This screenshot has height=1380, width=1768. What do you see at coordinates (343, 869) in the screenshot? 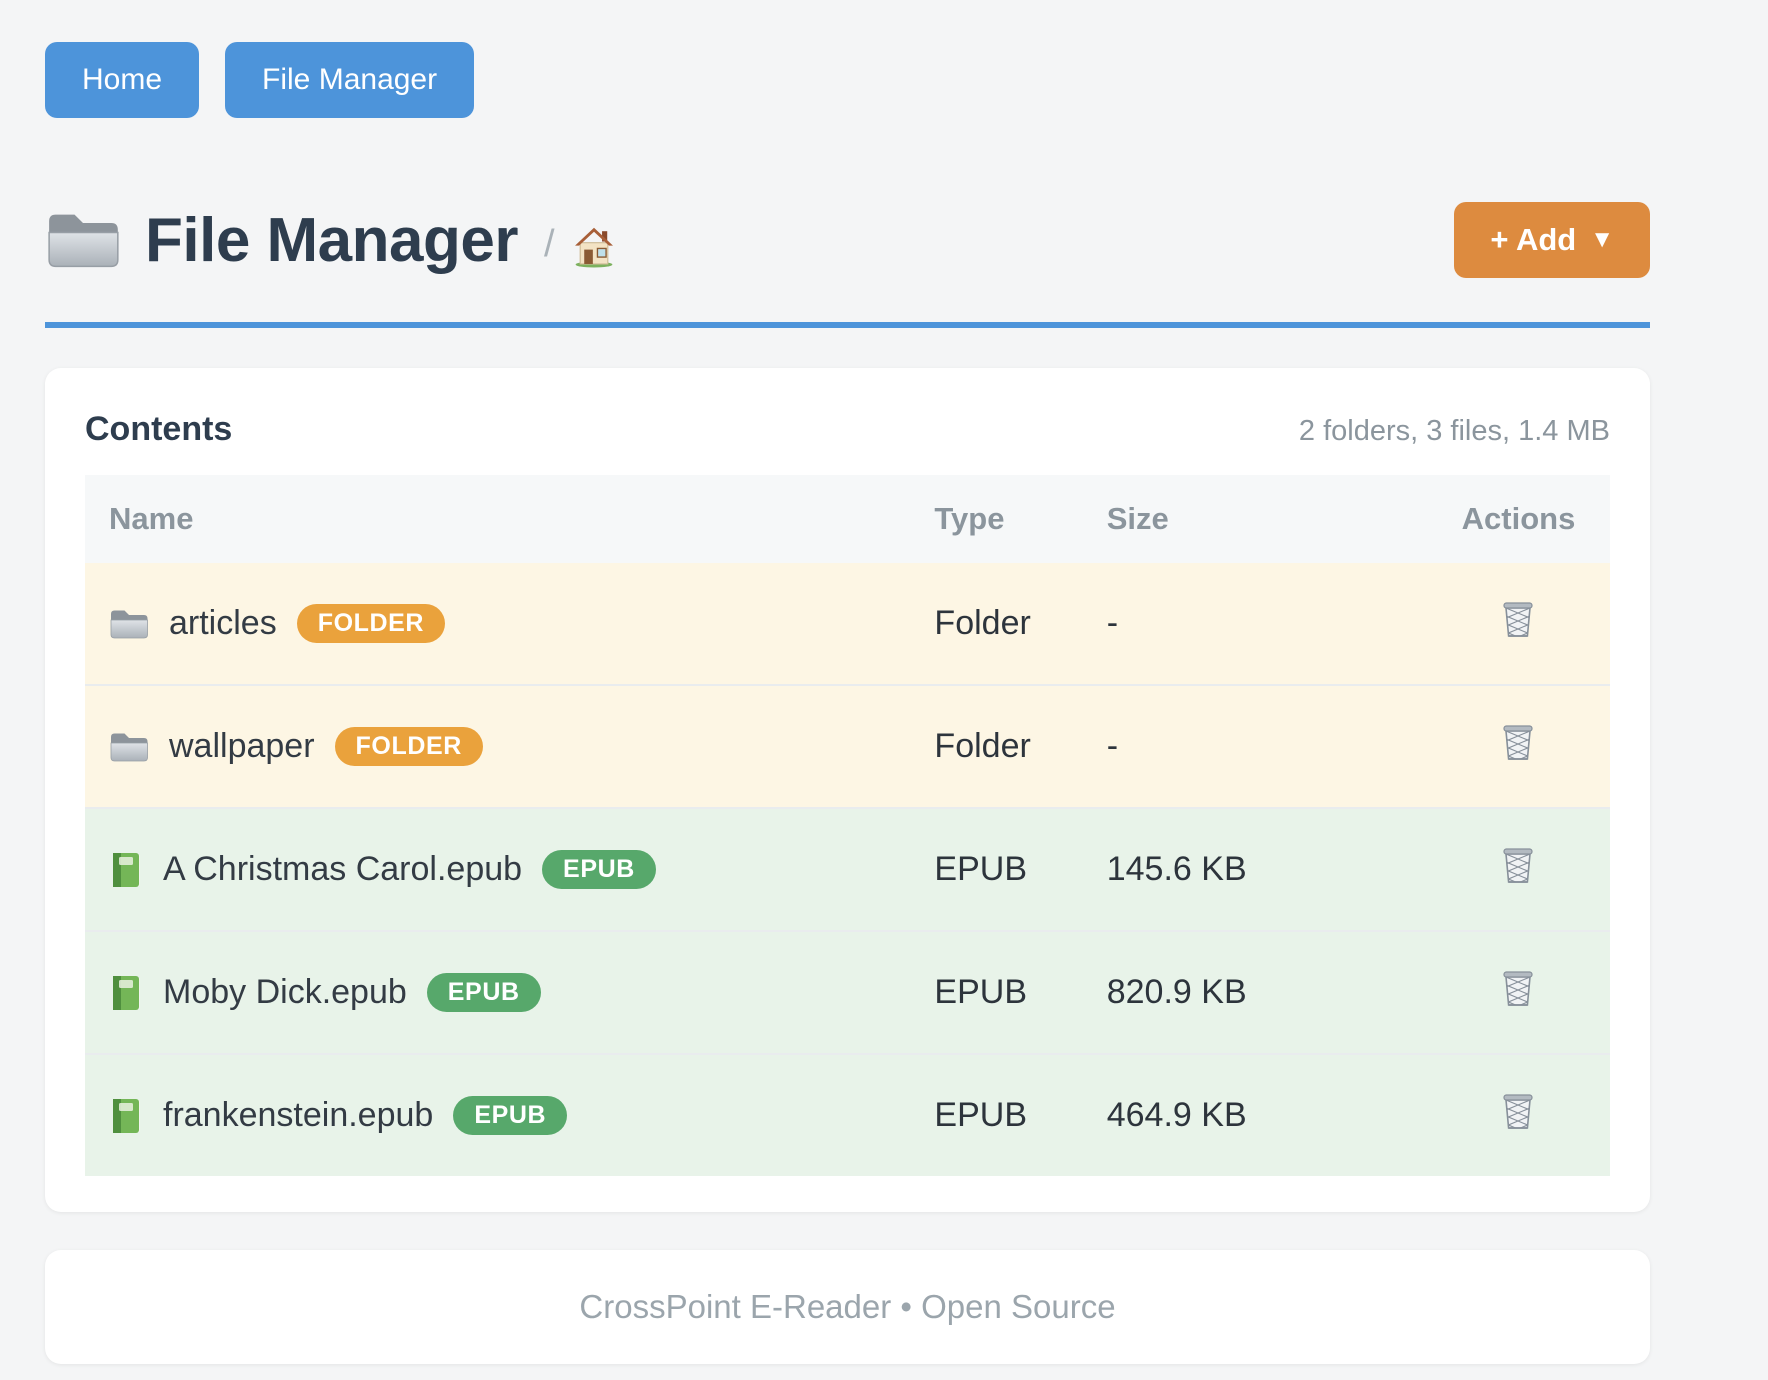
I see `file-name: A Christmas Carol.epub` at bounding box center [343, 869].